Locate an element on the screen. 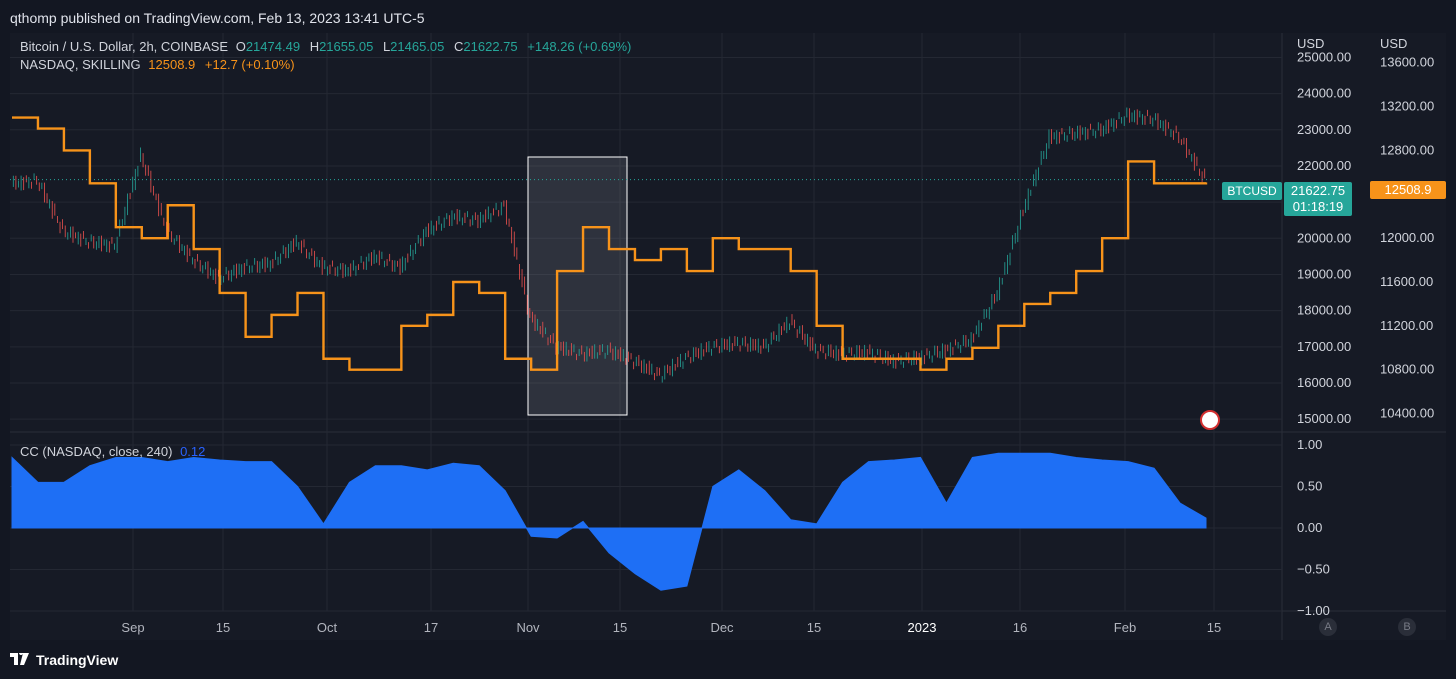 This screenshot has height=679, width=1456. cc-indicator-label: CC (NASDAQ, close, 240) is located at coordinates (96, 451).